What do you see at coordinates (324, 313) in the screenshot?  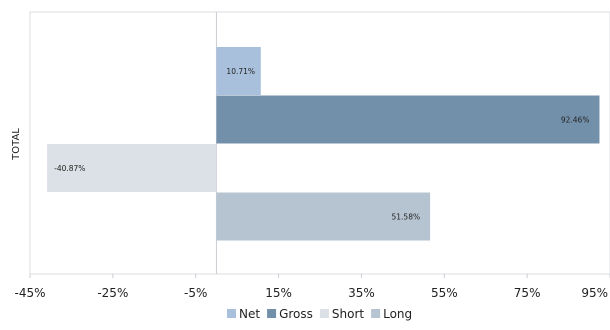 I see `legend-swatch-short` at bounding box center [324, 313].